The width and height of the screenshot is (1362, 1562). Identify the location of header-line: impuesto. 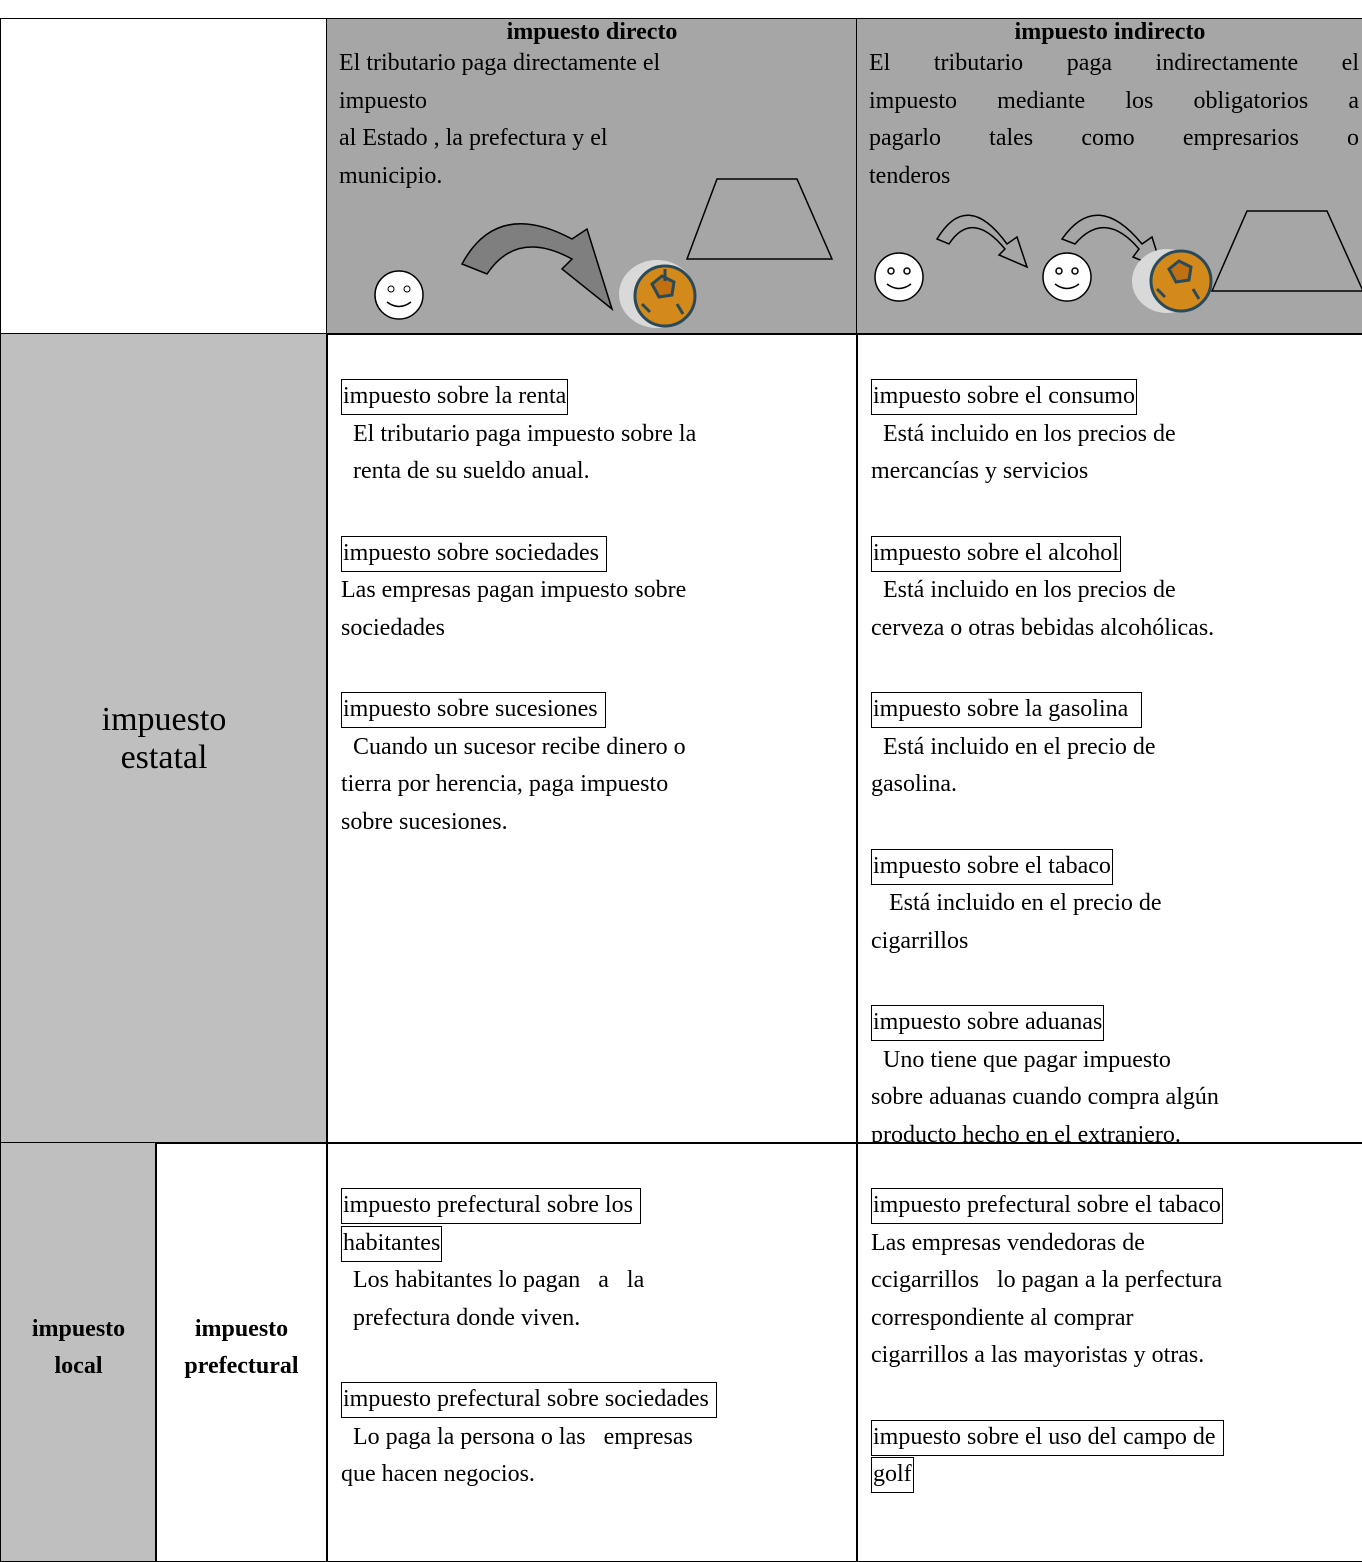
(383, 100).